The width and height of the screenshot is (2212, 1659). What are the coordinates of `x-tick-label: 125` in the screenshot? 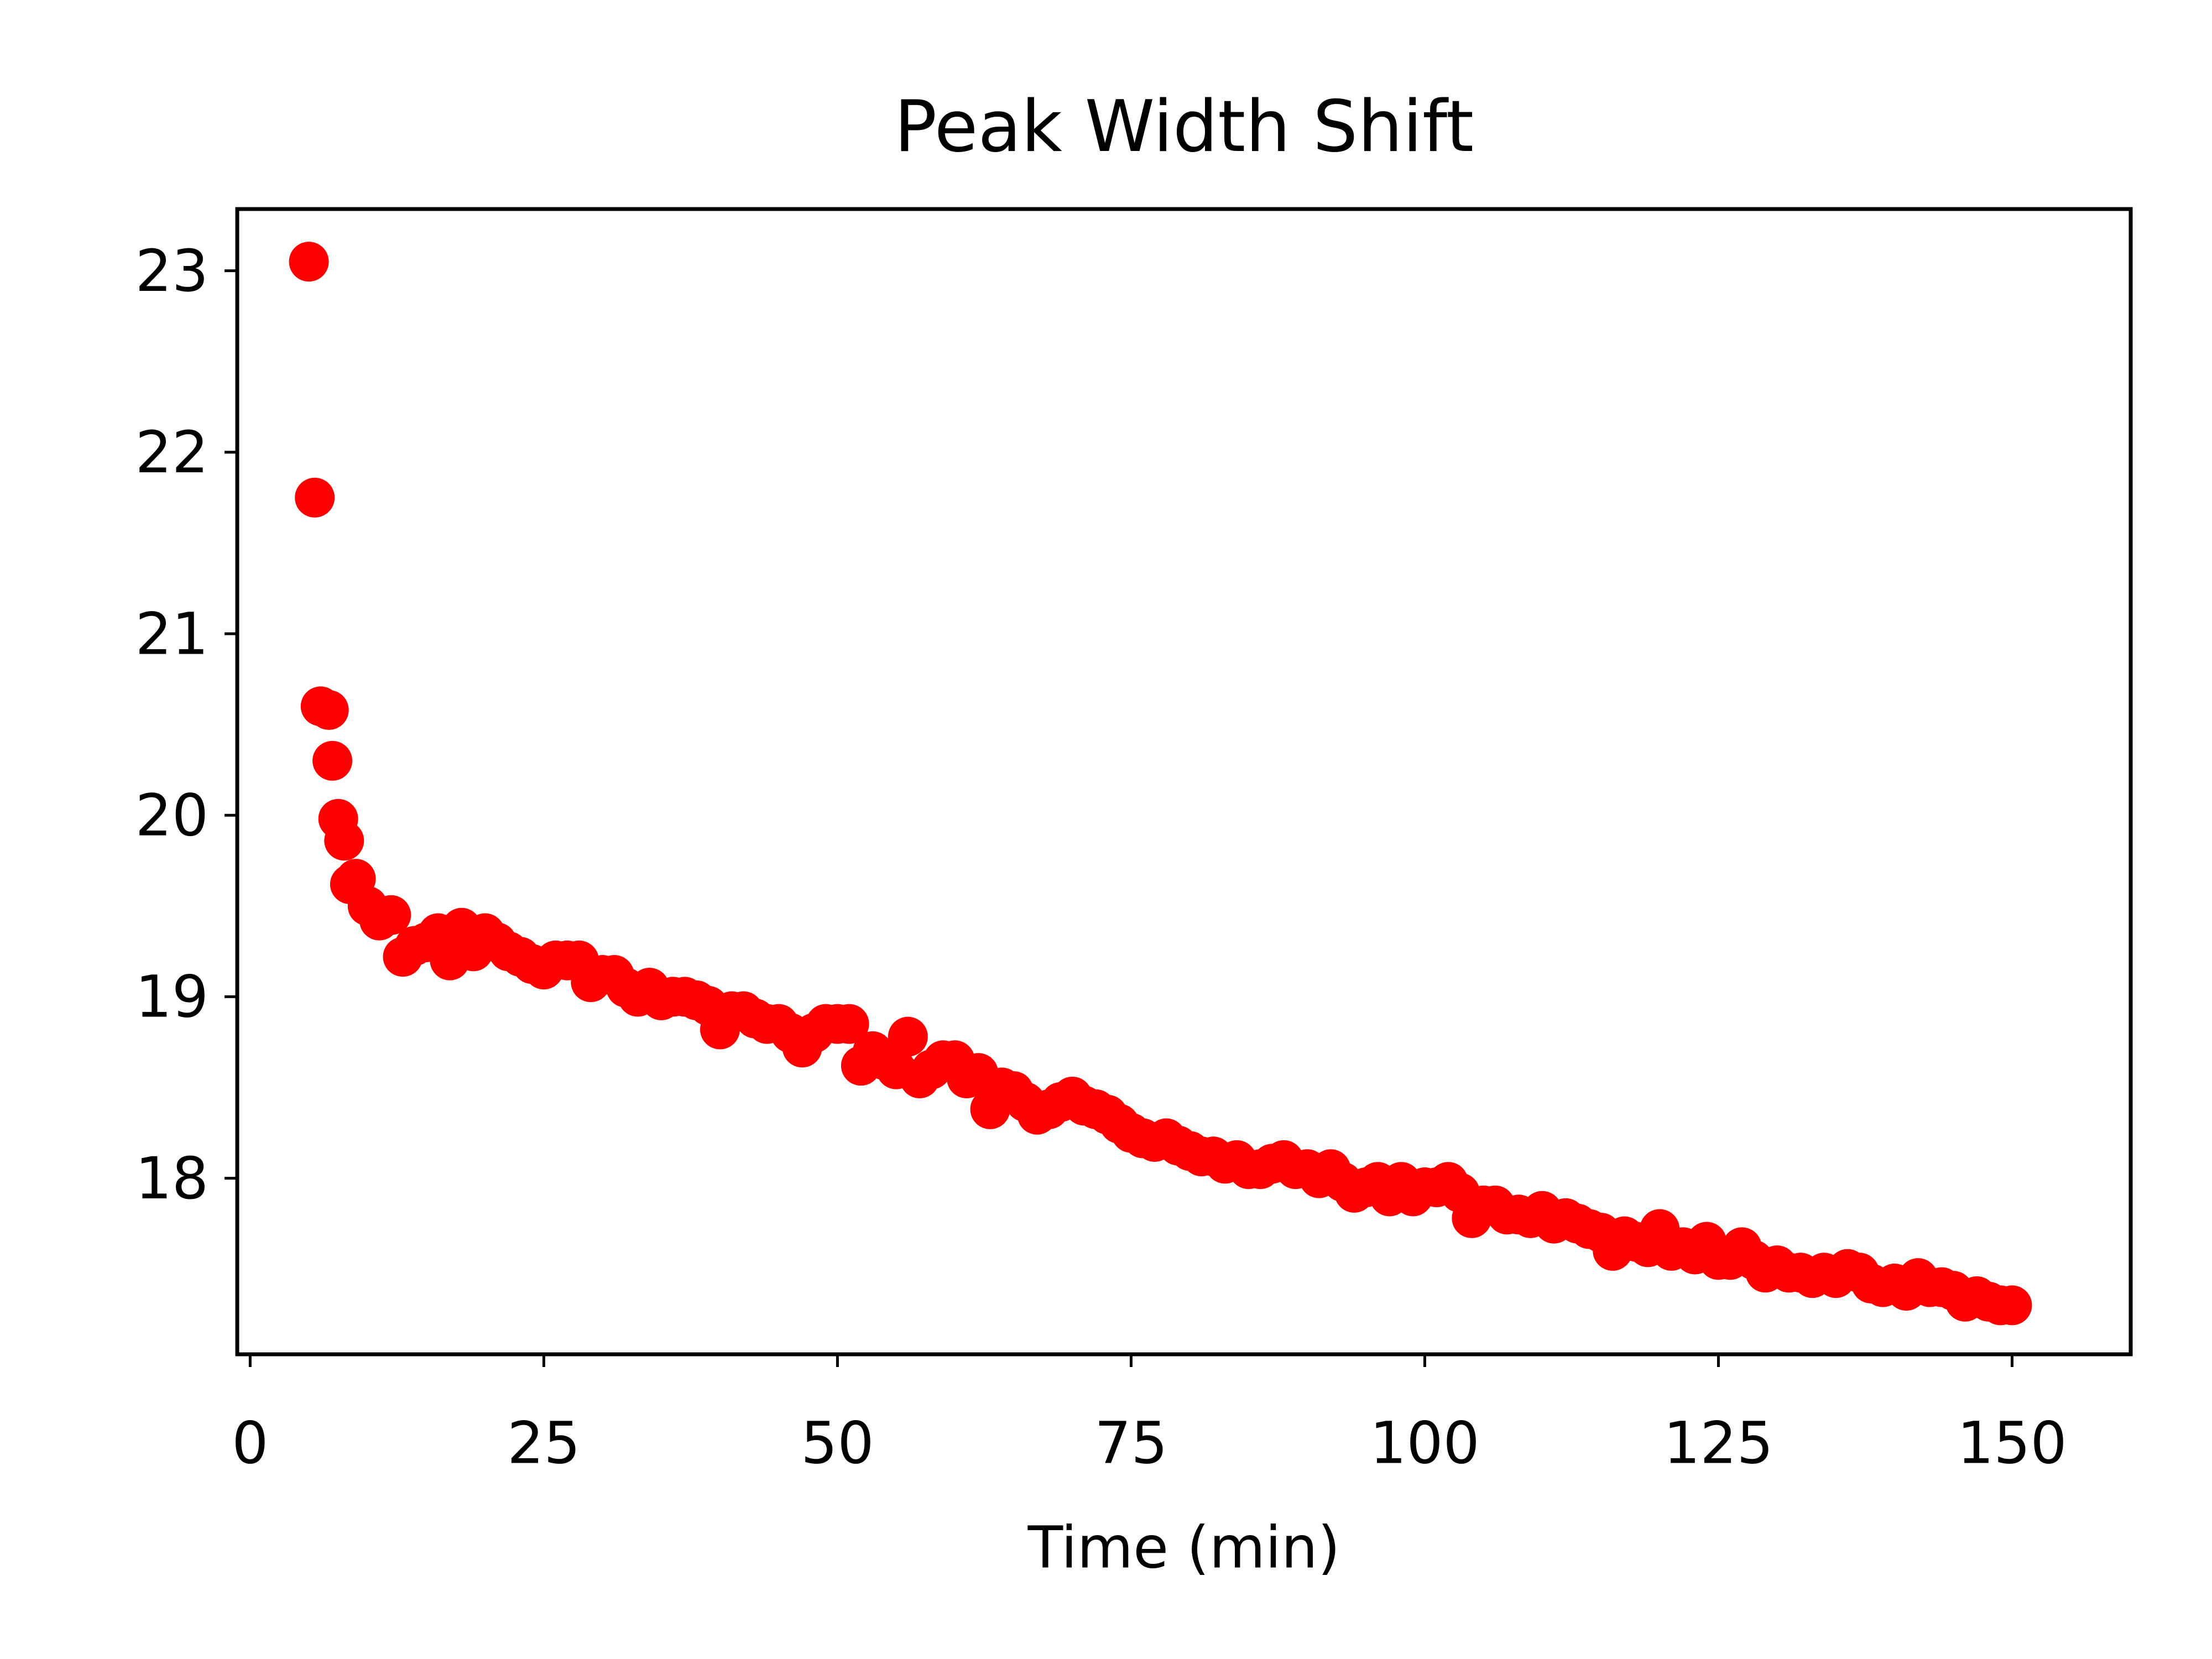 It's located at (1718, 1443).